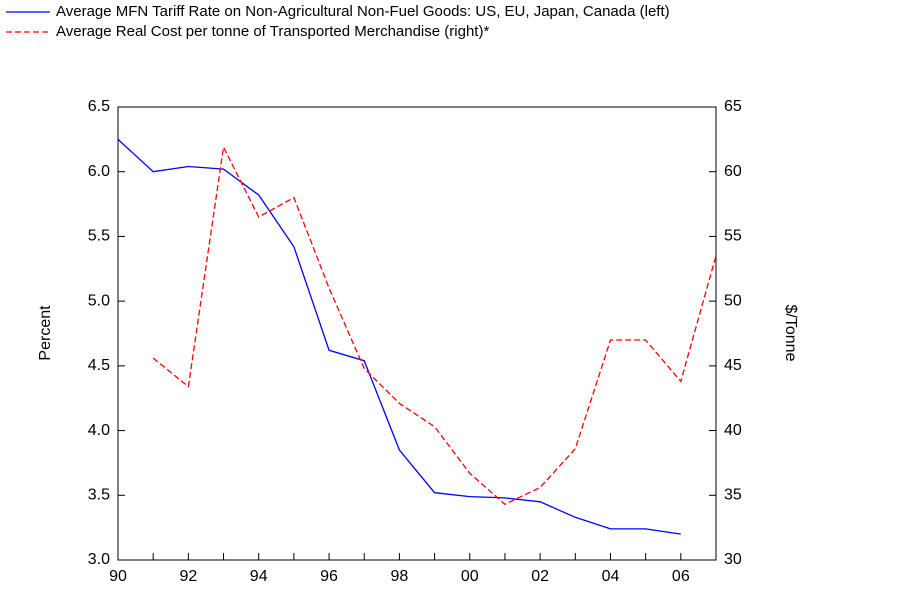  I want to click on y2-tick-label: 50, so click(733, 300).